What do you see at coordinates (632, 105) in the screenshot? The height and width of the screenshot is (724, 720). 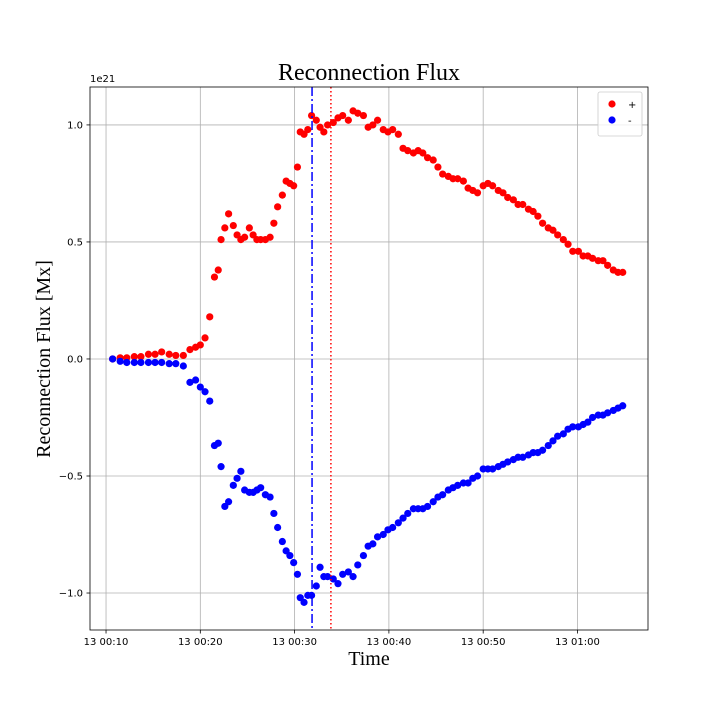 I see `legend-label: +` at bounding box center [632, 105].